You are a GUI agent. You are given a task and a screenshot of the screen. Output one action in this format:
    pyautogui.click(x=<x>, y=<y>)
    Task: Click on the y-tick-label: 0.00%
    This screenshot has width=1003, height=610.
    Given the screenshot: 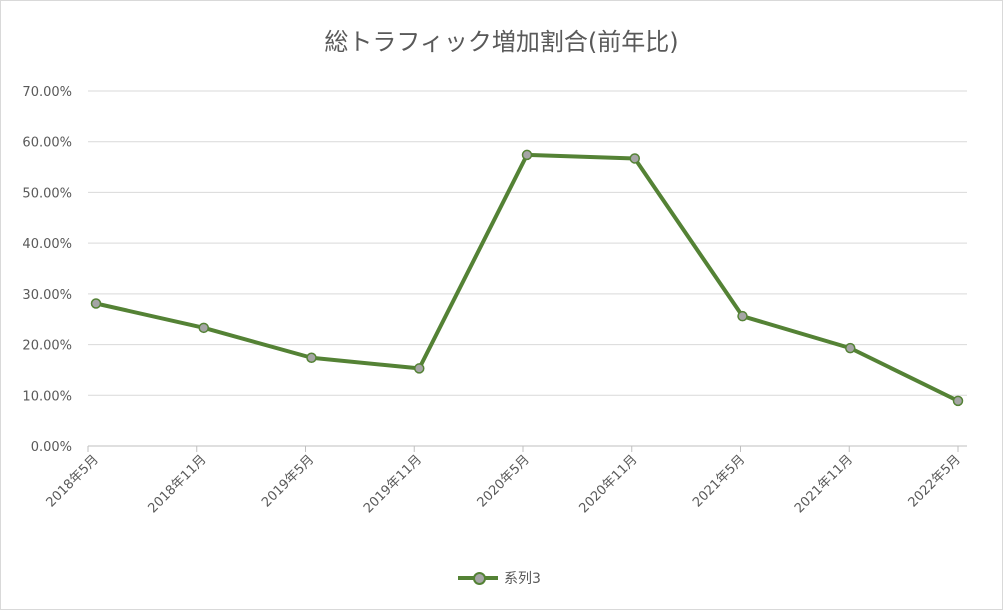 What is the action you would take?
    pyautogui.click(x=51, y=447)
    